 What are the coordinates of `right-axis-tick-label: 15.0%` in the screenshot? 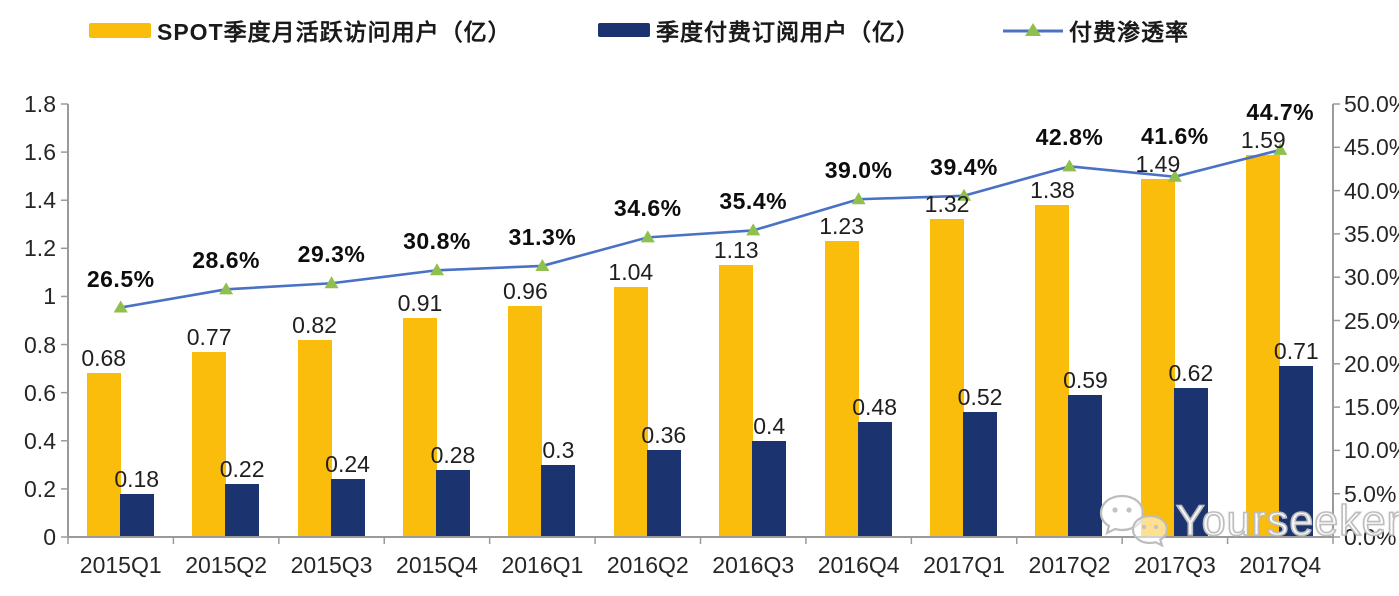 It's located at (1371, 407).